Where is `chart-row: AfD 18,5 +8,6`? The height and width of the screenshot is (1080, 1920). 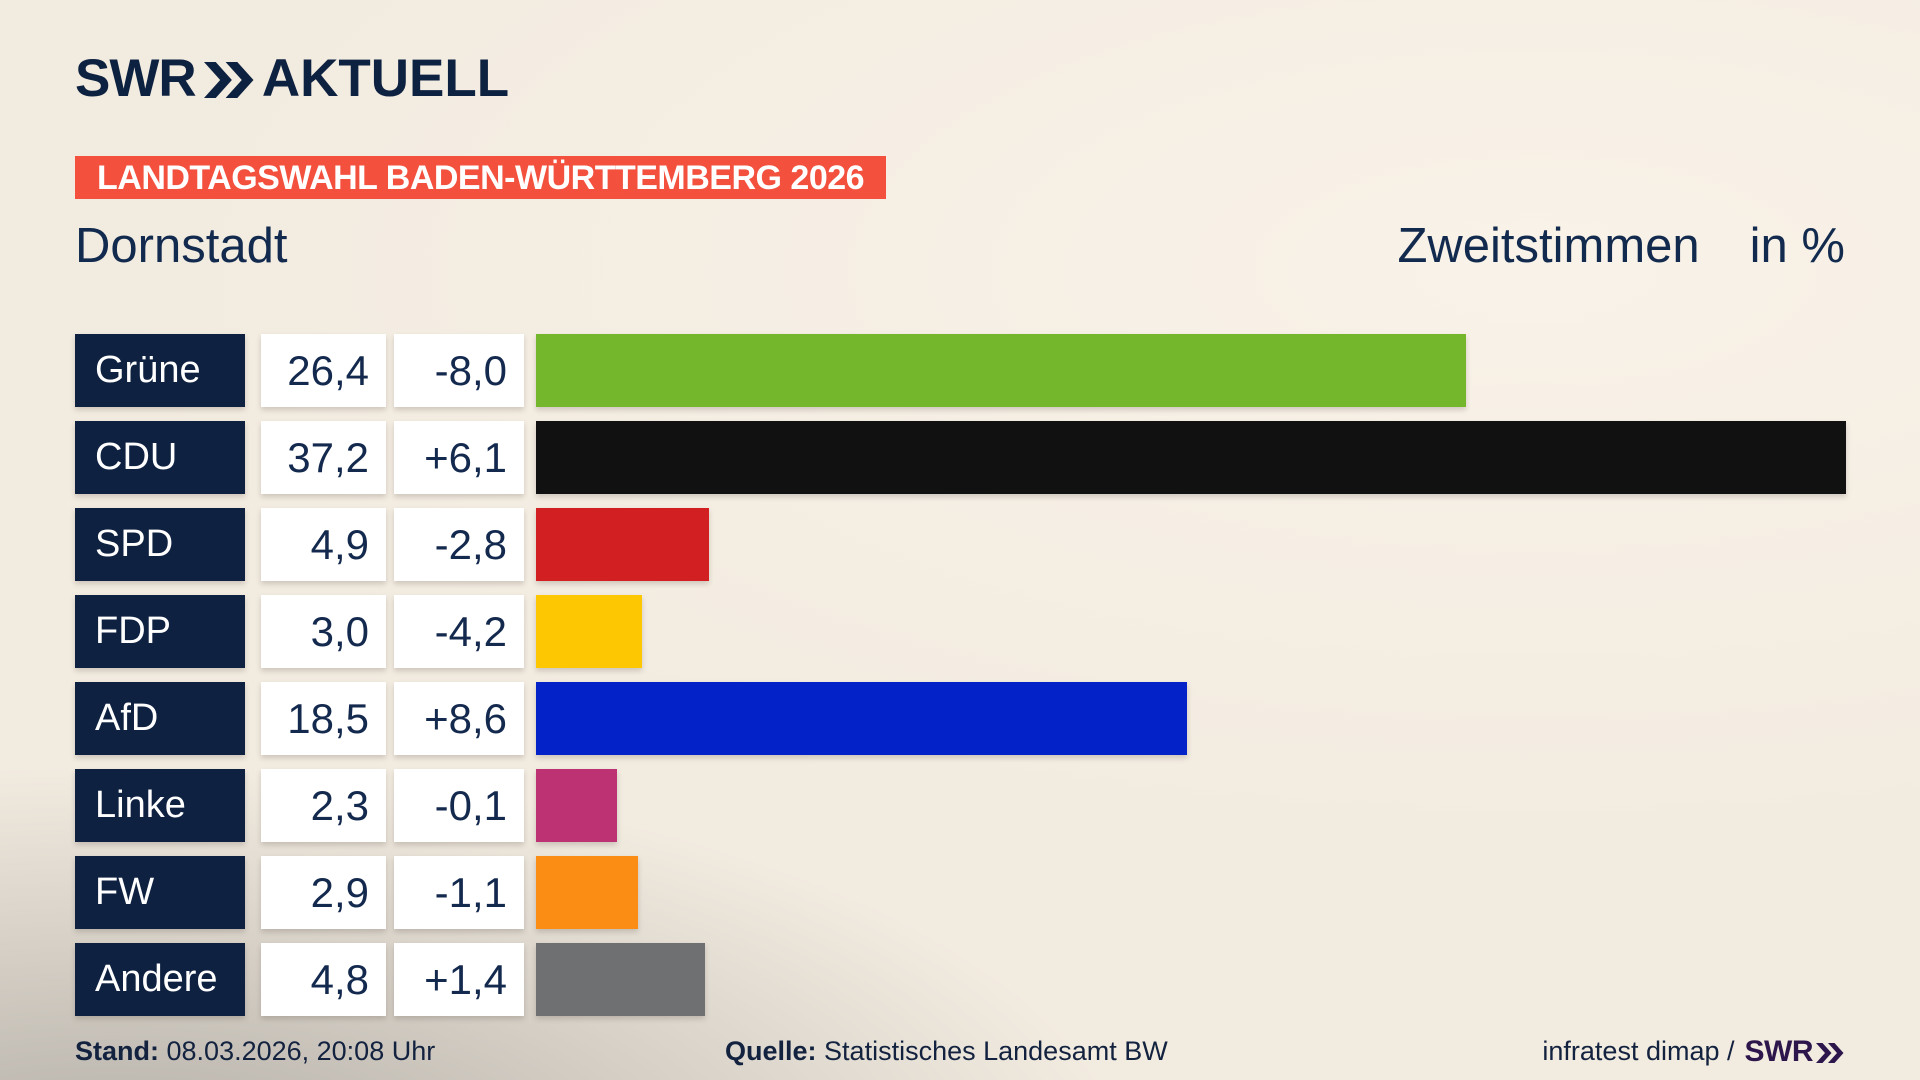
chart-row: AfD 18,5 +8,6 is located at coordinates (960, 718).